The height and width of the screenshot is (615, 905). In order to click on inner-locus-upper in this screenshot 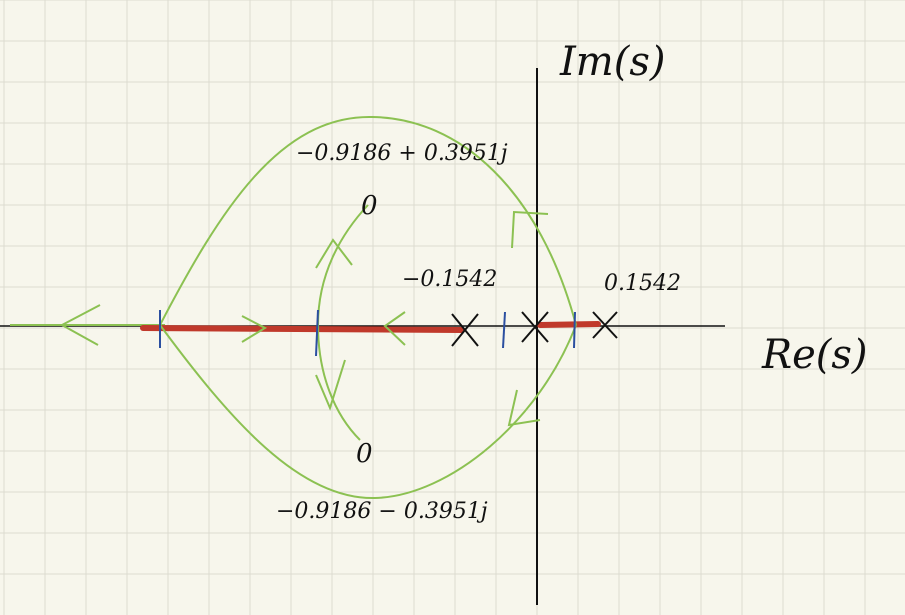, I will do `click(343, 265)`.